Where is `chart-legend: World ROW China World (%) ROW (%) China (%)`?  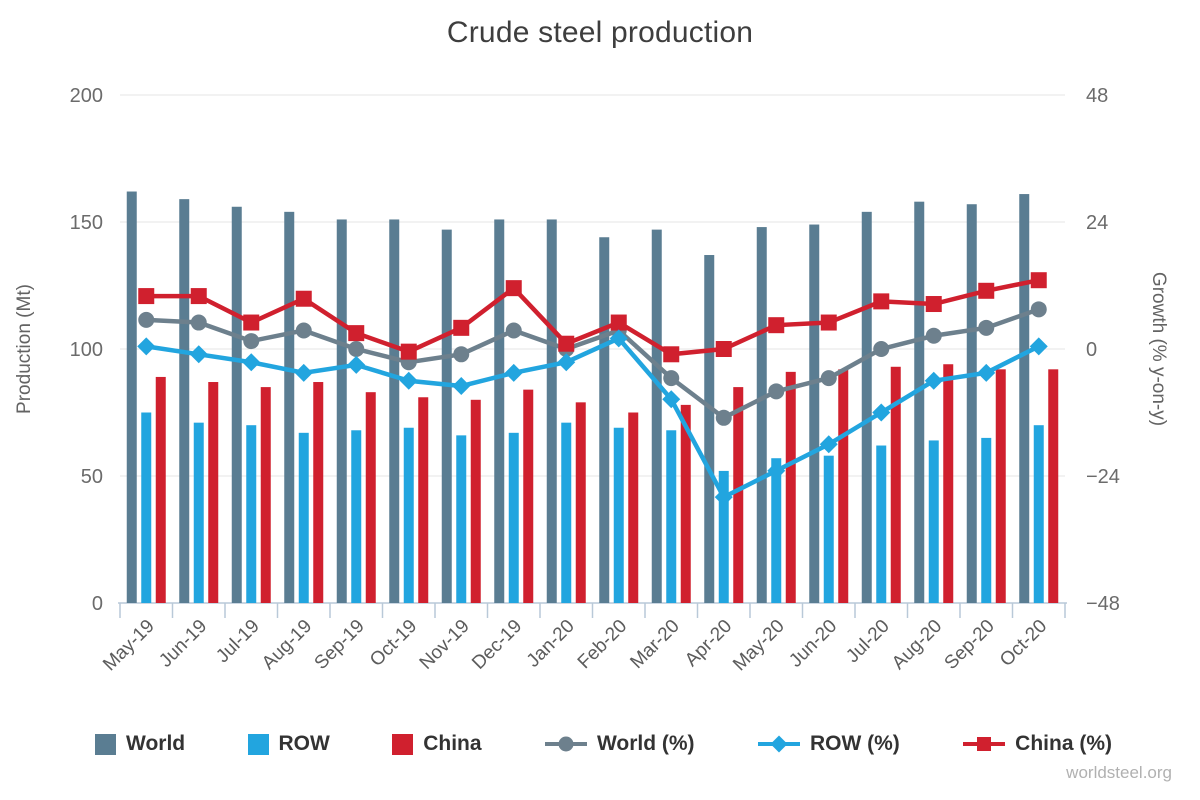
chart-legend: World ROW China World (%) ROW (%) China (%) is located at coordinates (603, 744).